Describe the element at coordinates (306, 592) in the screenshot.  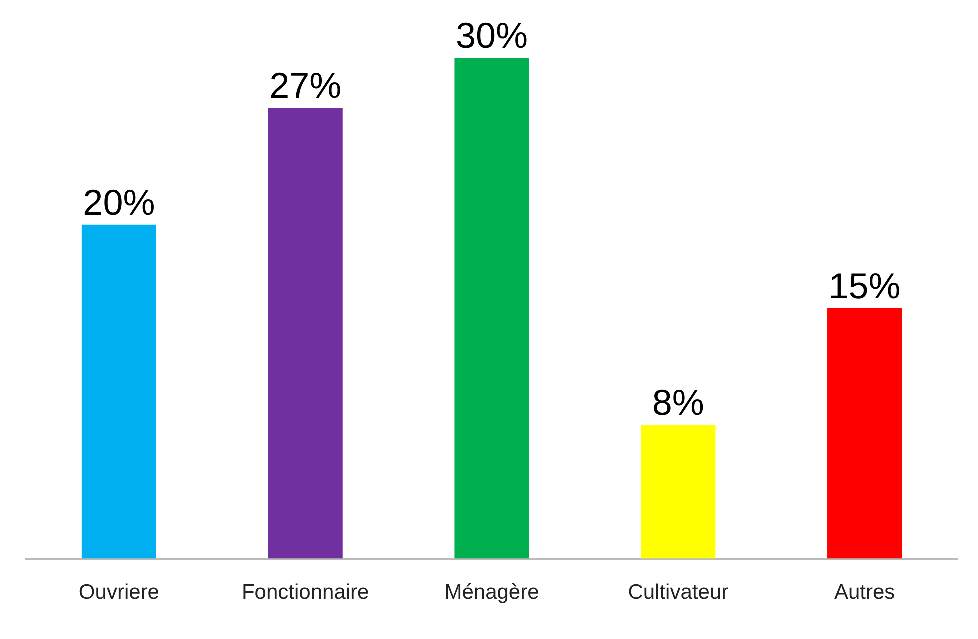
I see `x-tick-label: Fonctionnaire` at that location.